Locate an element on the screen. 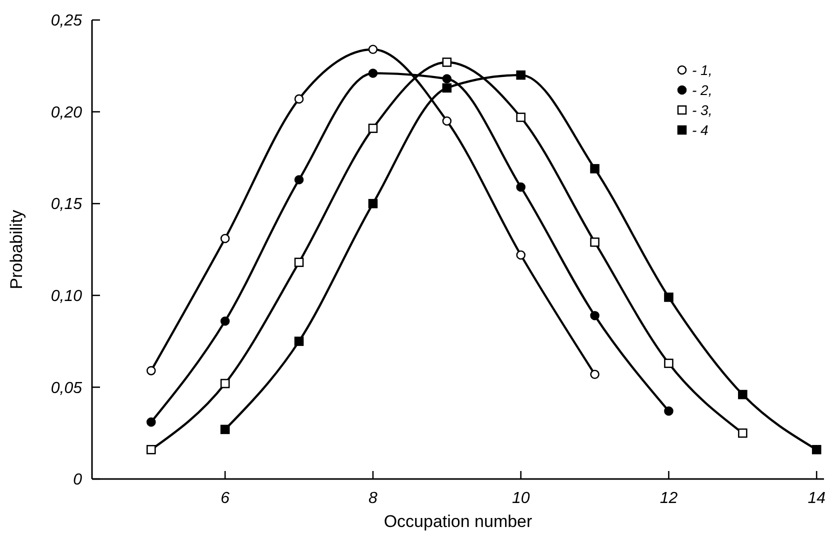 Image resolution: width=832 pixels, height=539 pixels. x-tick-label: 10 is located at coordinates (521, 498).